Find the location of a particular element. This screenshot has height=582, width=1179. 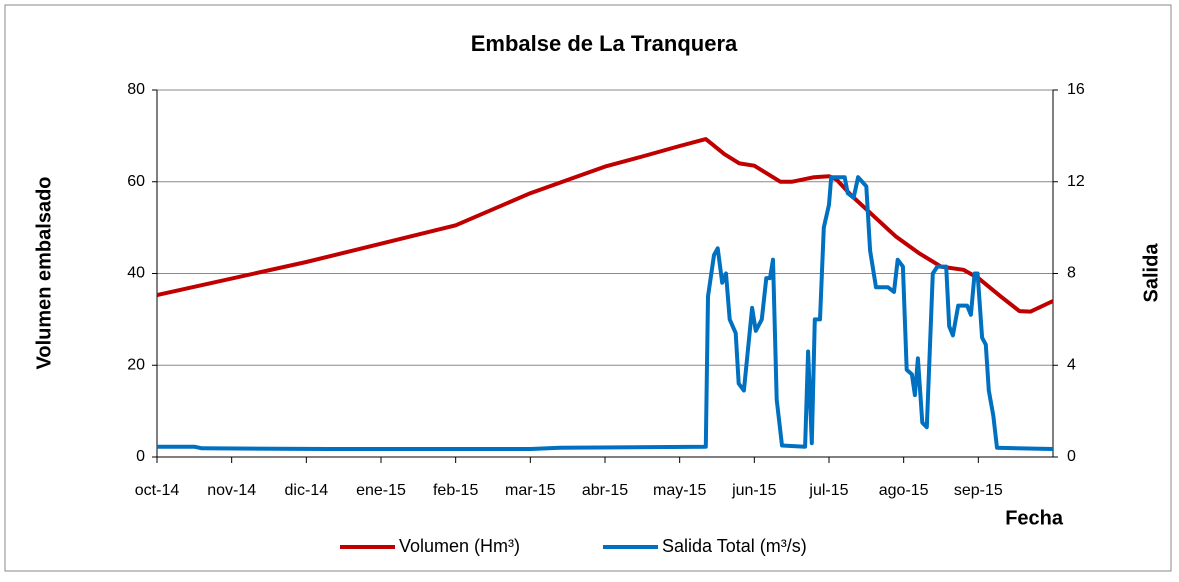

y-tick-label: 20 is located at coordinates (136, 364).